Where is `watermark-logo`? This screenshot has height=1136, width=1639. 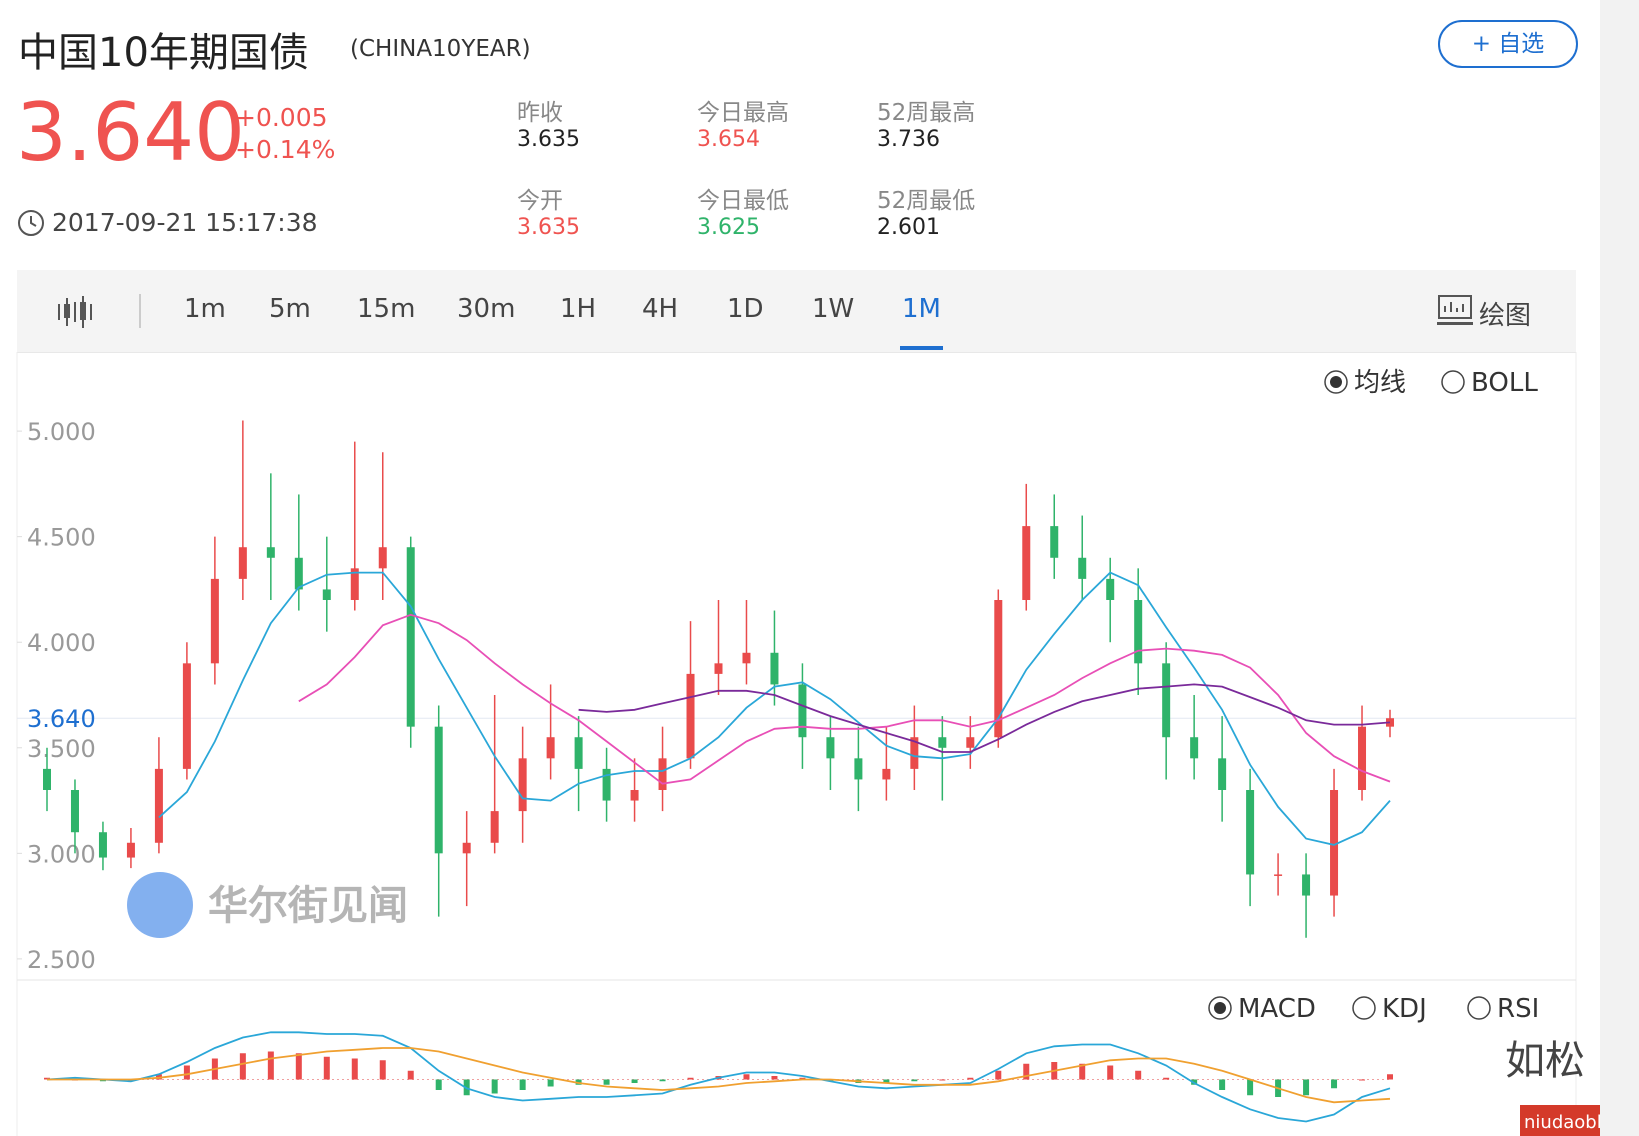 watermark-logo is located at coordinates (160, 905).